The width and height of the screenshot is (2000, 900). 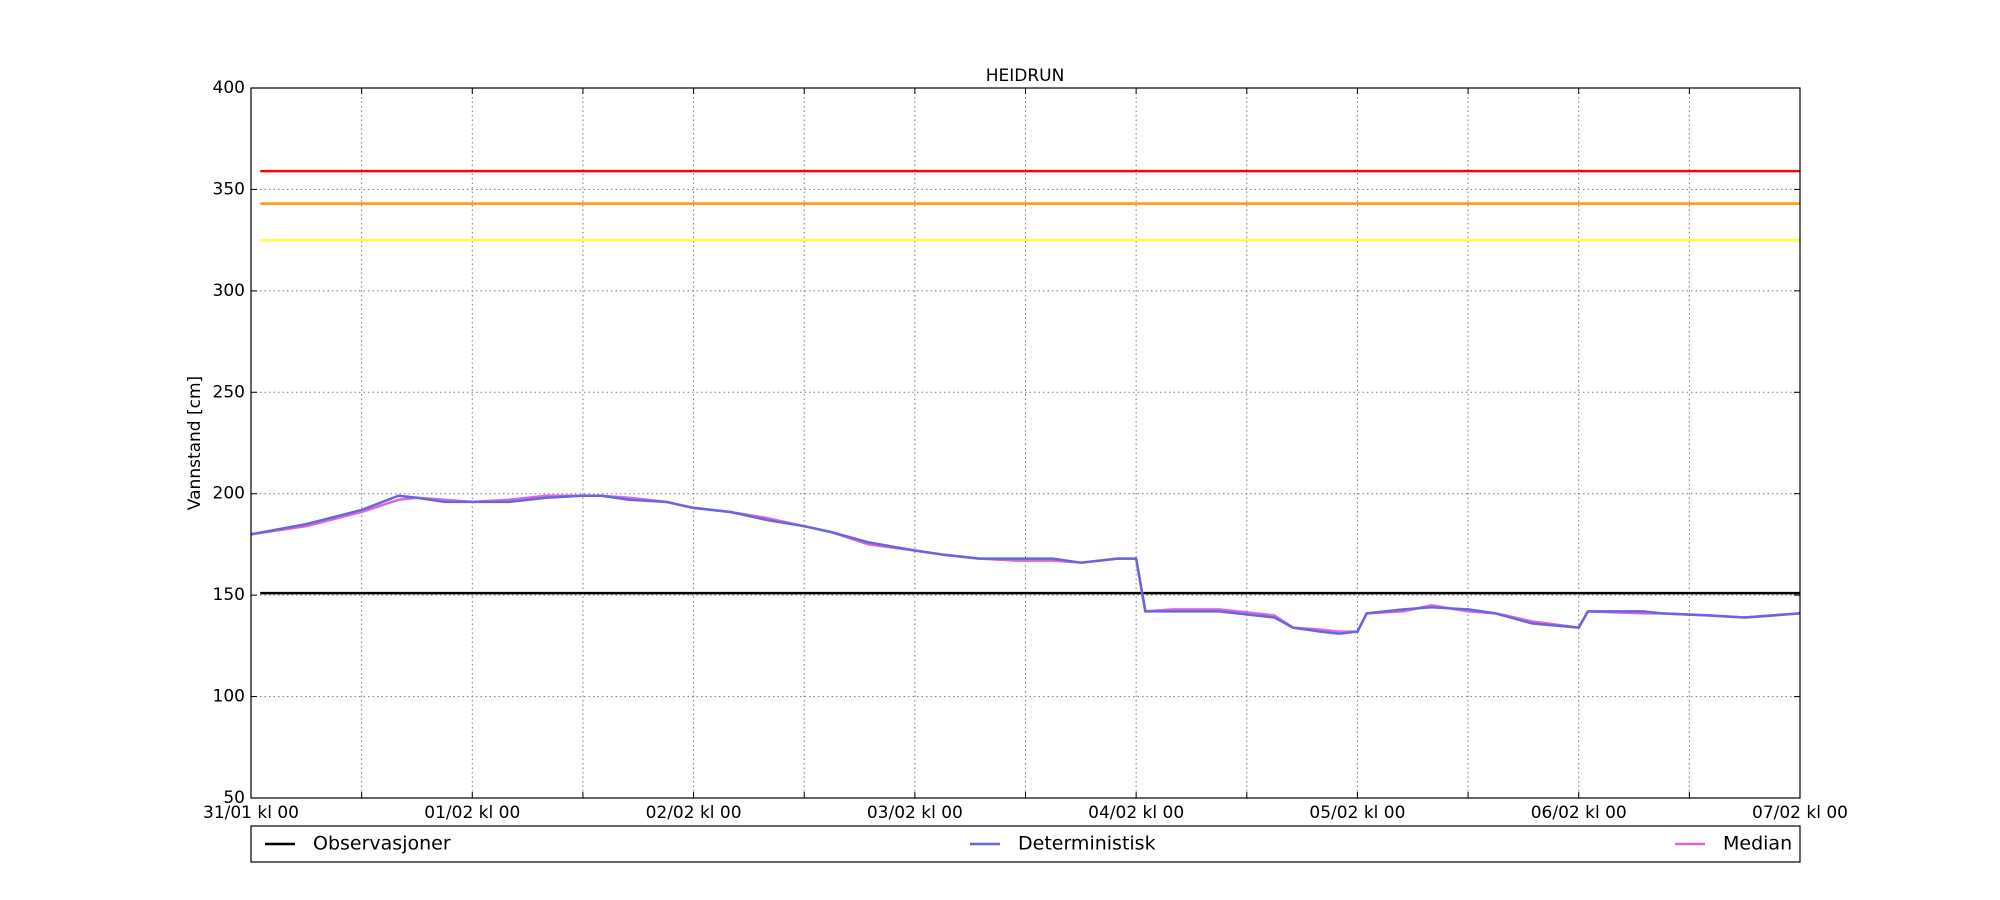 What do you see at coordinates (234, 798) in the screenshot?
I see `y-tick-label: 50` at bounding box center [234, 798].